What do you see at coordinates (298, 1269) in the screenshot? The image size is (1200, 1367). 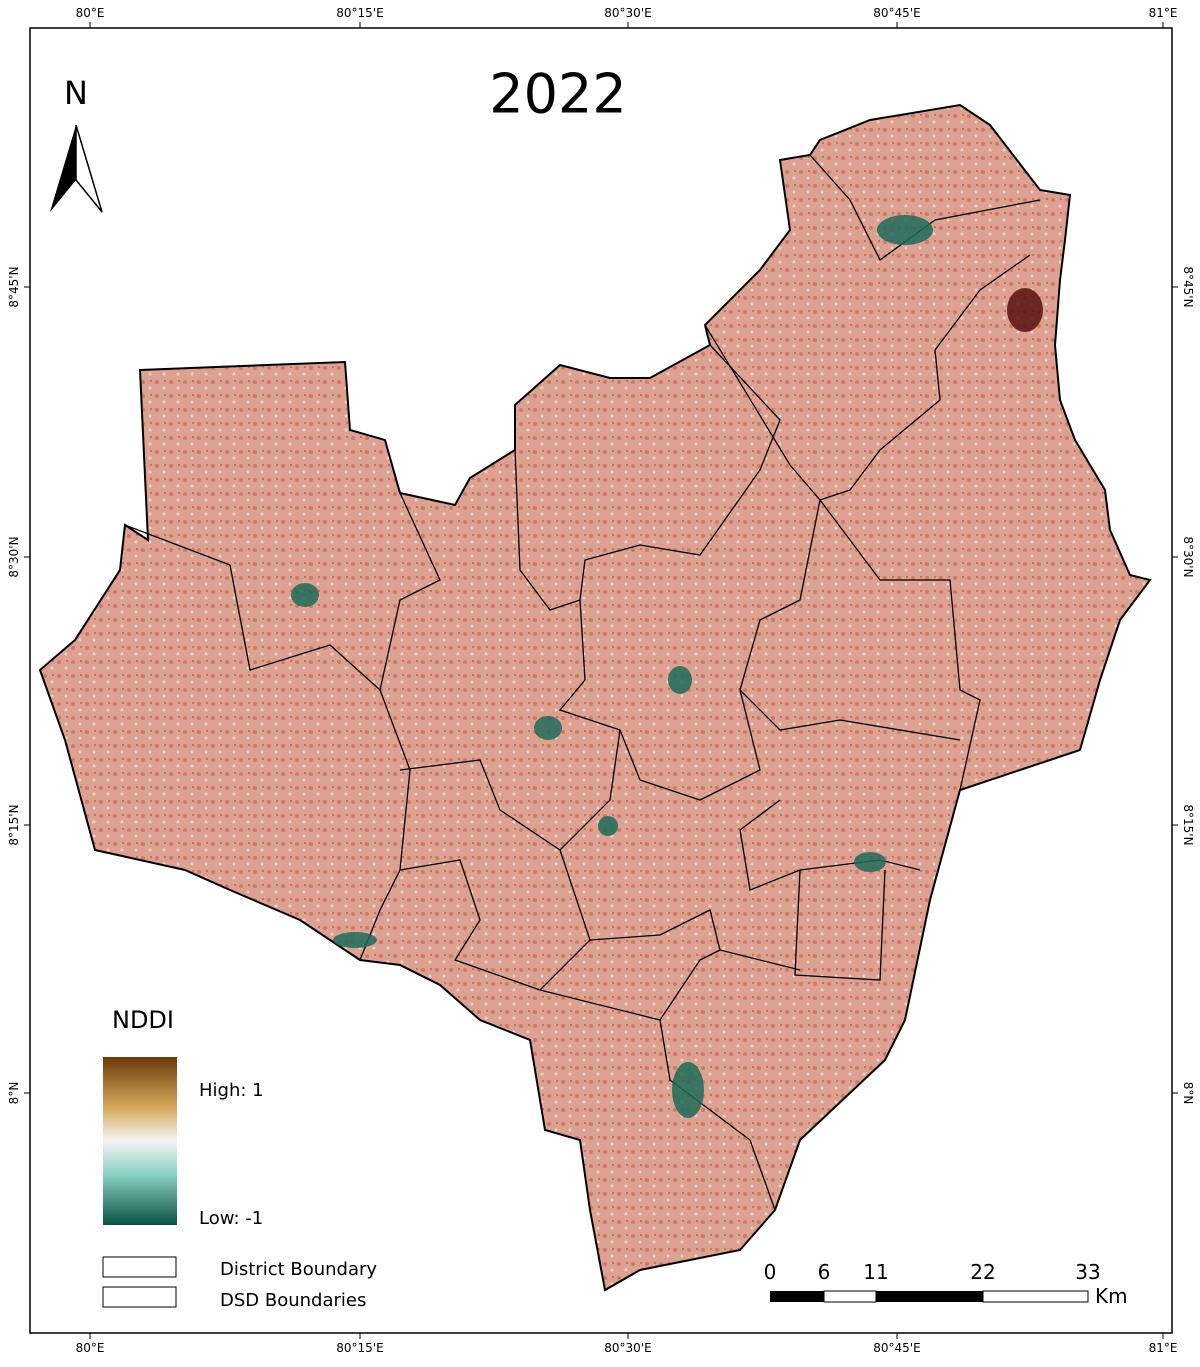 I see `legend-item: District Boundary` at bounding box center [298, 1269].